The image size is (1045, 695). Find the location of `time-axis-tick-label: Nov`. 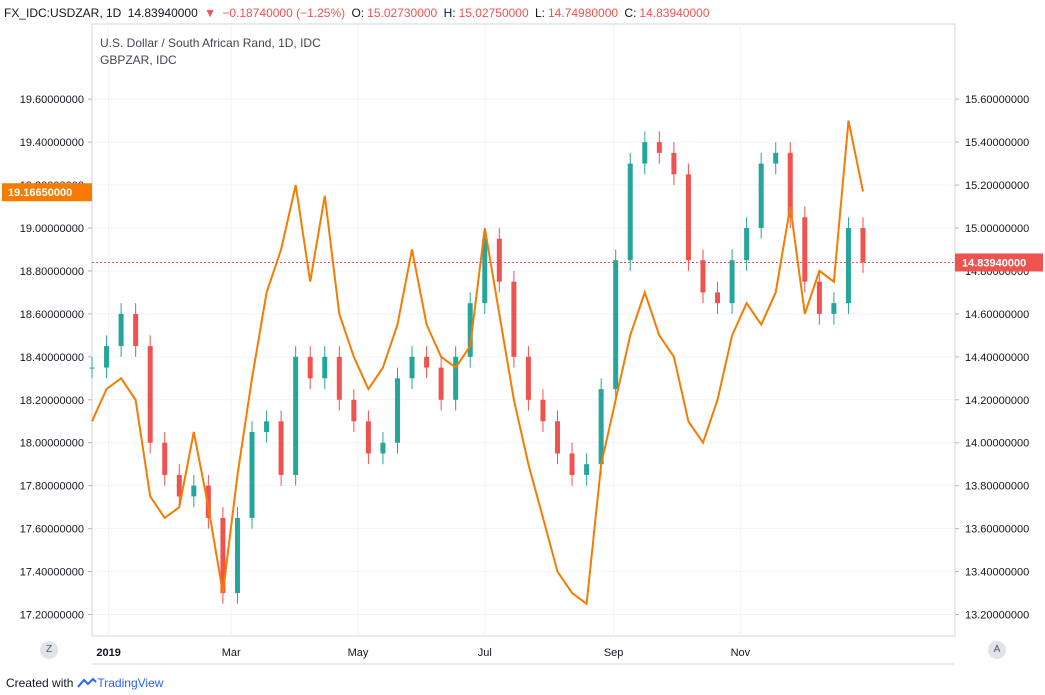

time-axis-tick-label: Nov is located at coordinates (741, 653).